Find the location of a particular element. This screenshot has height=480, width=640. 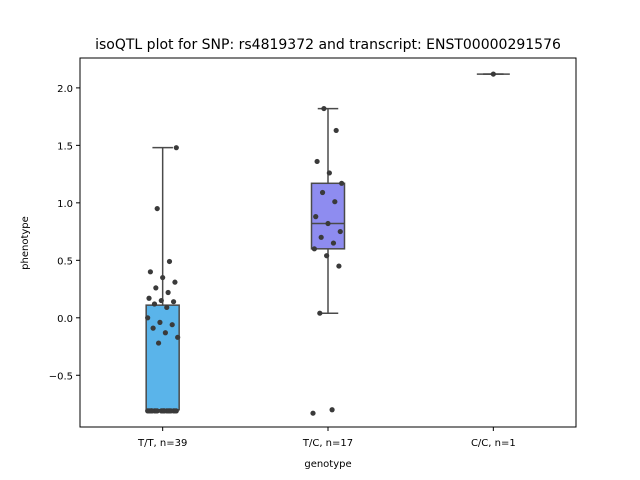

y-axis: −0.5 0.0 0.5 1.0 1.5 2.0 is located at coordinates (64, 233).